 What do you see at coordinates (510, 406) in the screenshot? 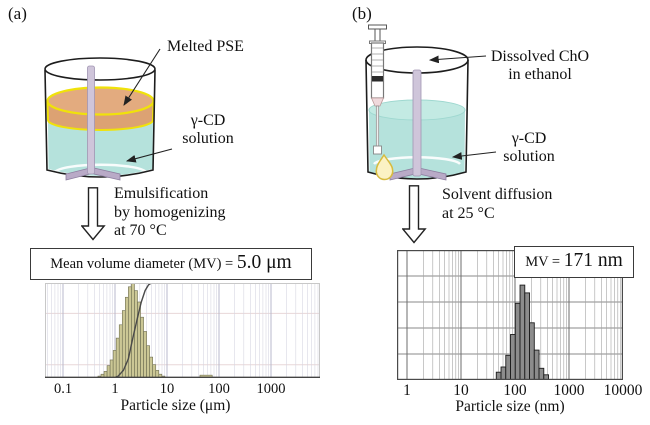
I see `x-axis-title-b: Particle size (nm)` at bounding box center [510, 406].